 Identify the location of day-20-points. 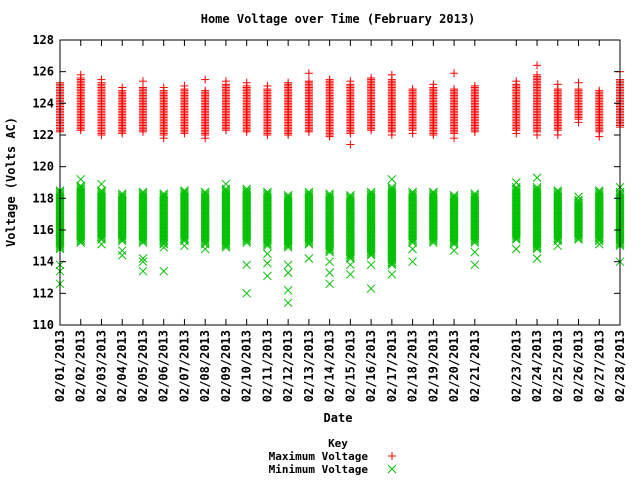
(454, 106).